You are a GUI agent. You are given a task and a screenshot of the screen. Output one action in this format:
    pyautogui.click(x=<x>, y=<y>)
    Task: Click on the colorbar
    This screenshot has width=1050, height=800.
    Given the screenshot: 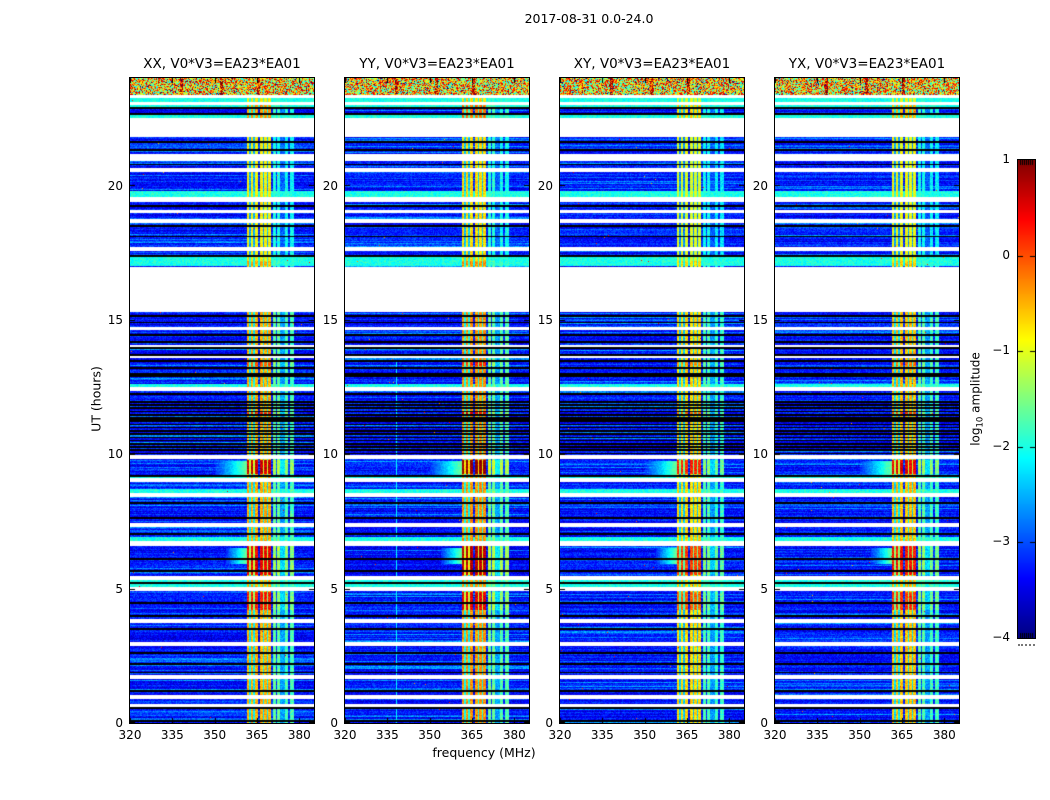 What is the action you would take?
    pyautogui.click(x=1026, y=399)
    